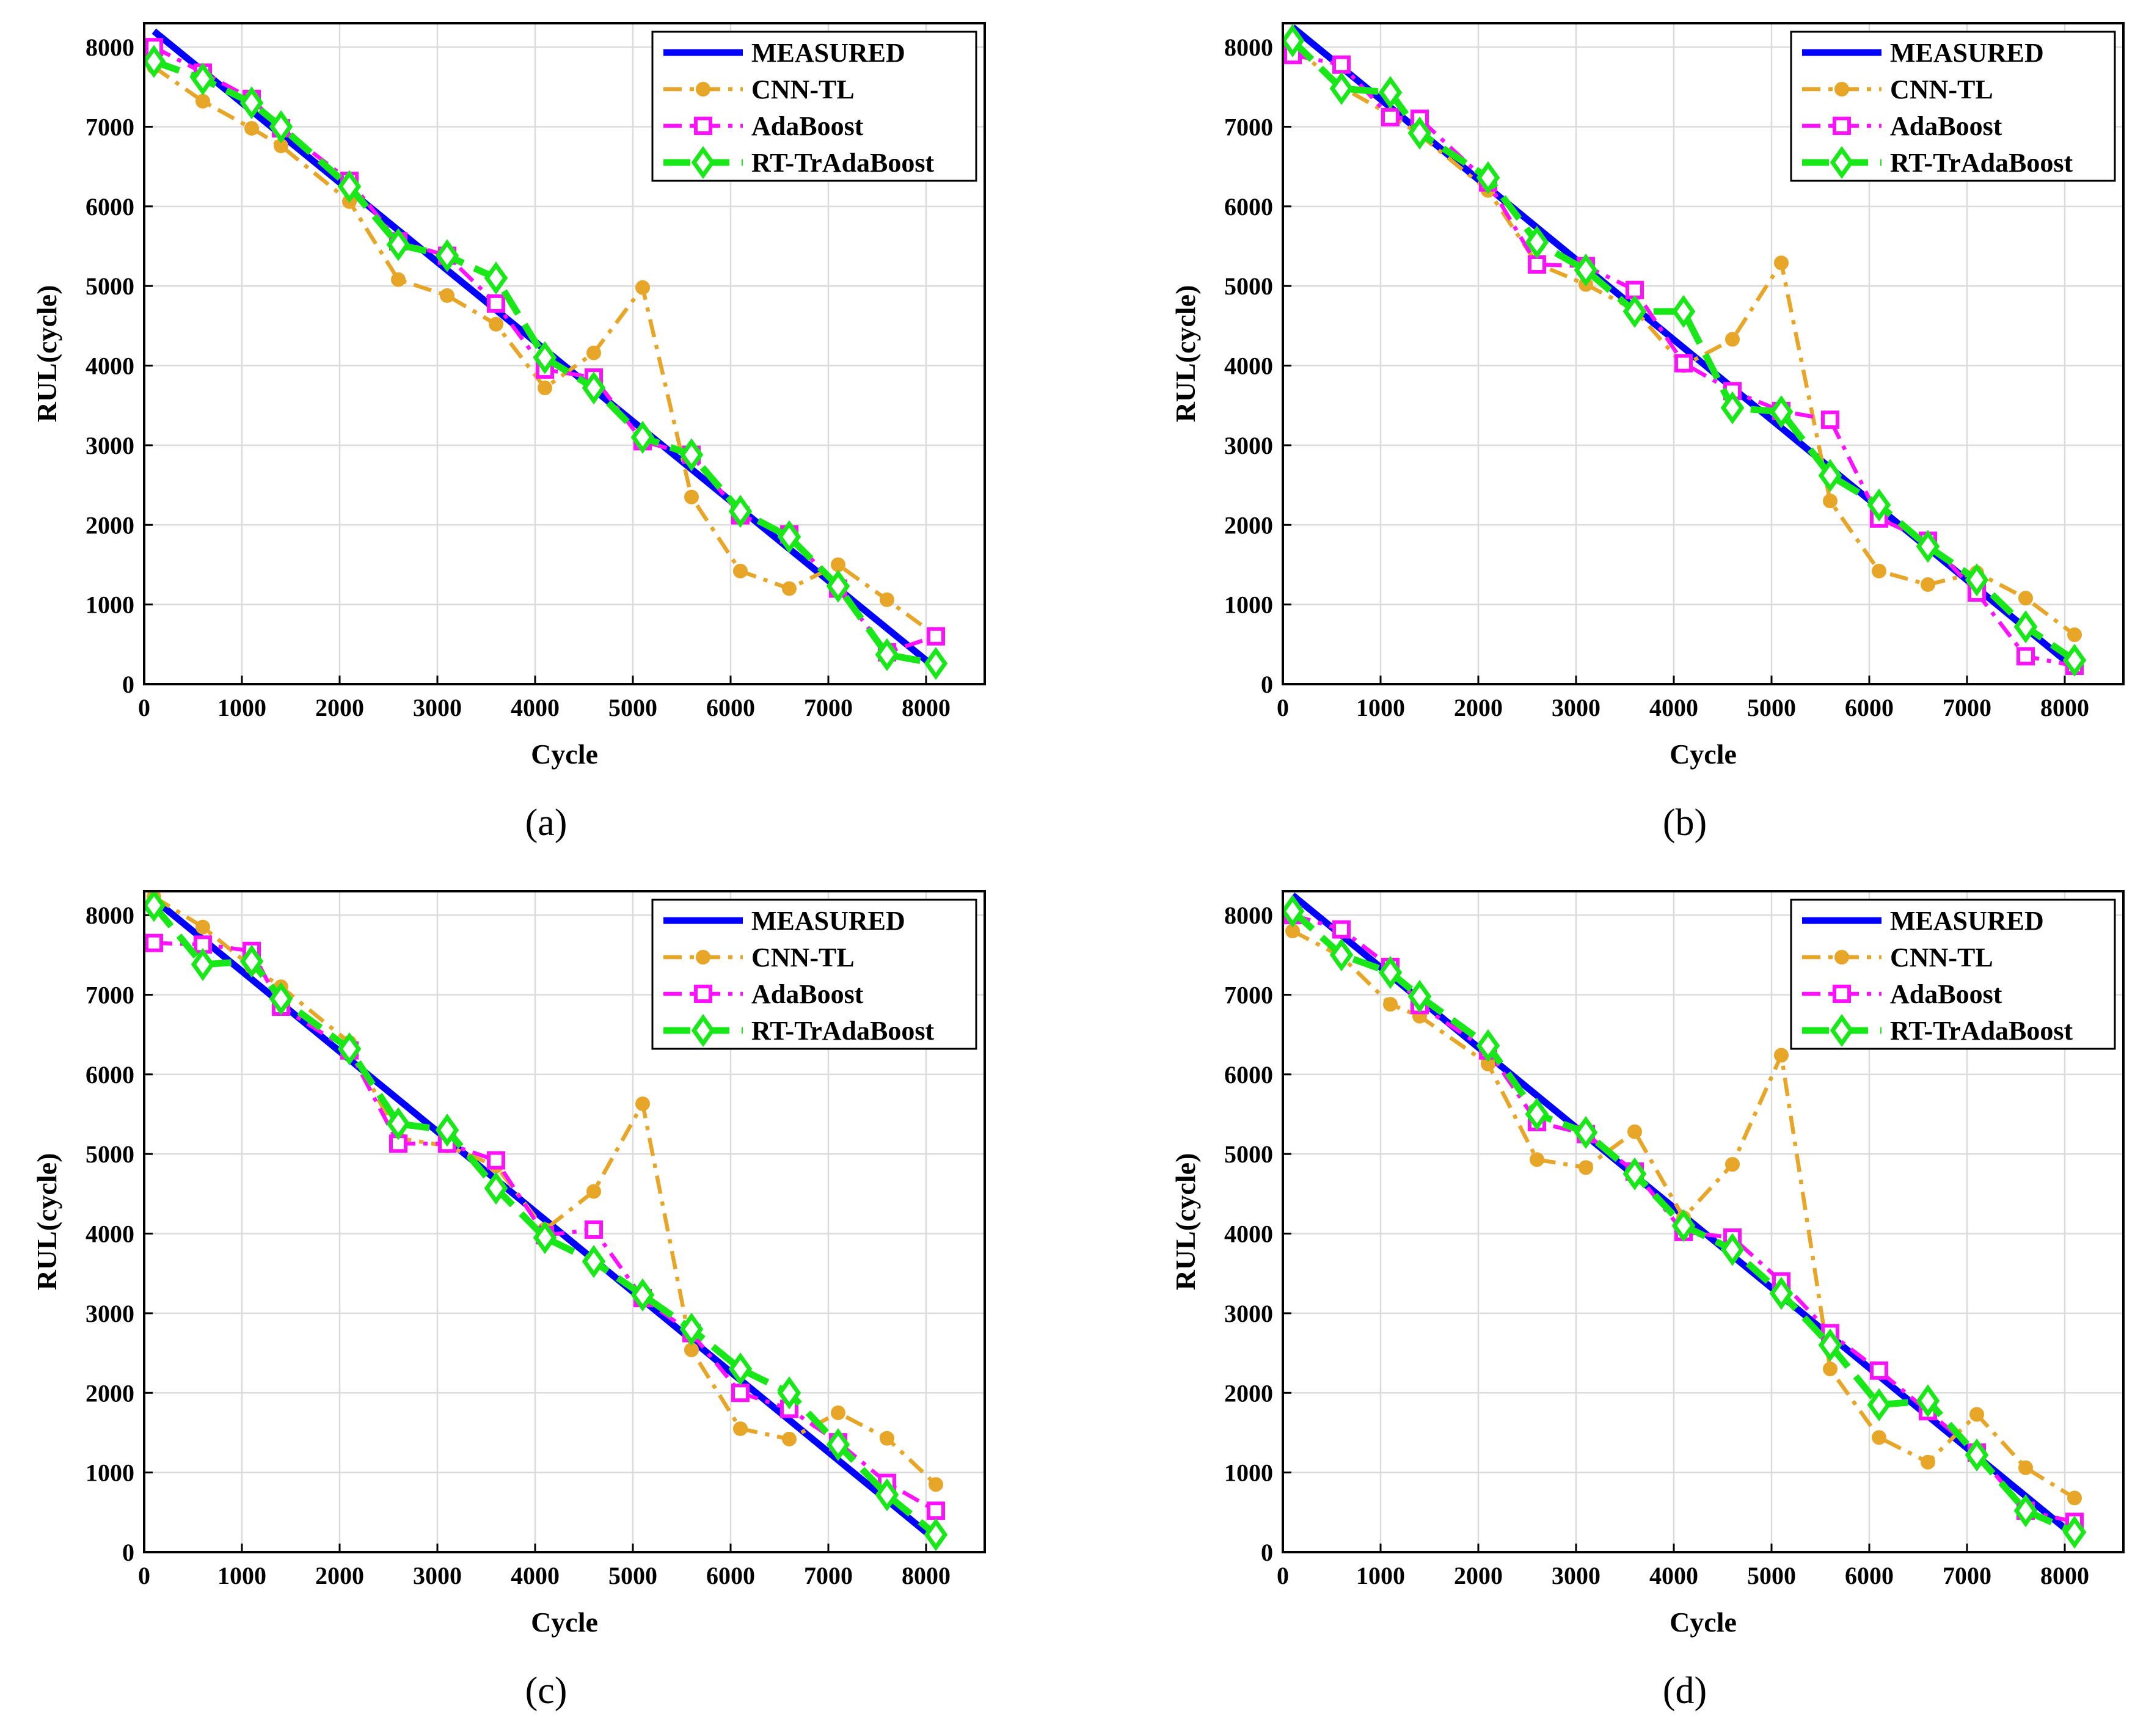 The height and width of the screenshot is (1736, 2146). Describe the element at coordinates (843, 163) in the screenshot. I see `legend-label-rt-tradaboost: RT-TrAdaBoost` at that location.